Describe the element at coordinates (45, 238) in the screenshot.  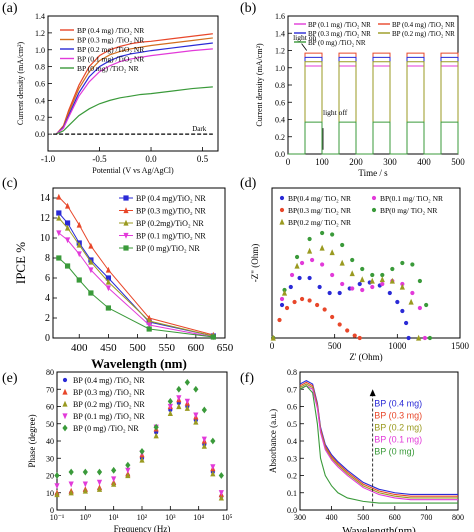
I see `y-tick-label: 10` at that location.